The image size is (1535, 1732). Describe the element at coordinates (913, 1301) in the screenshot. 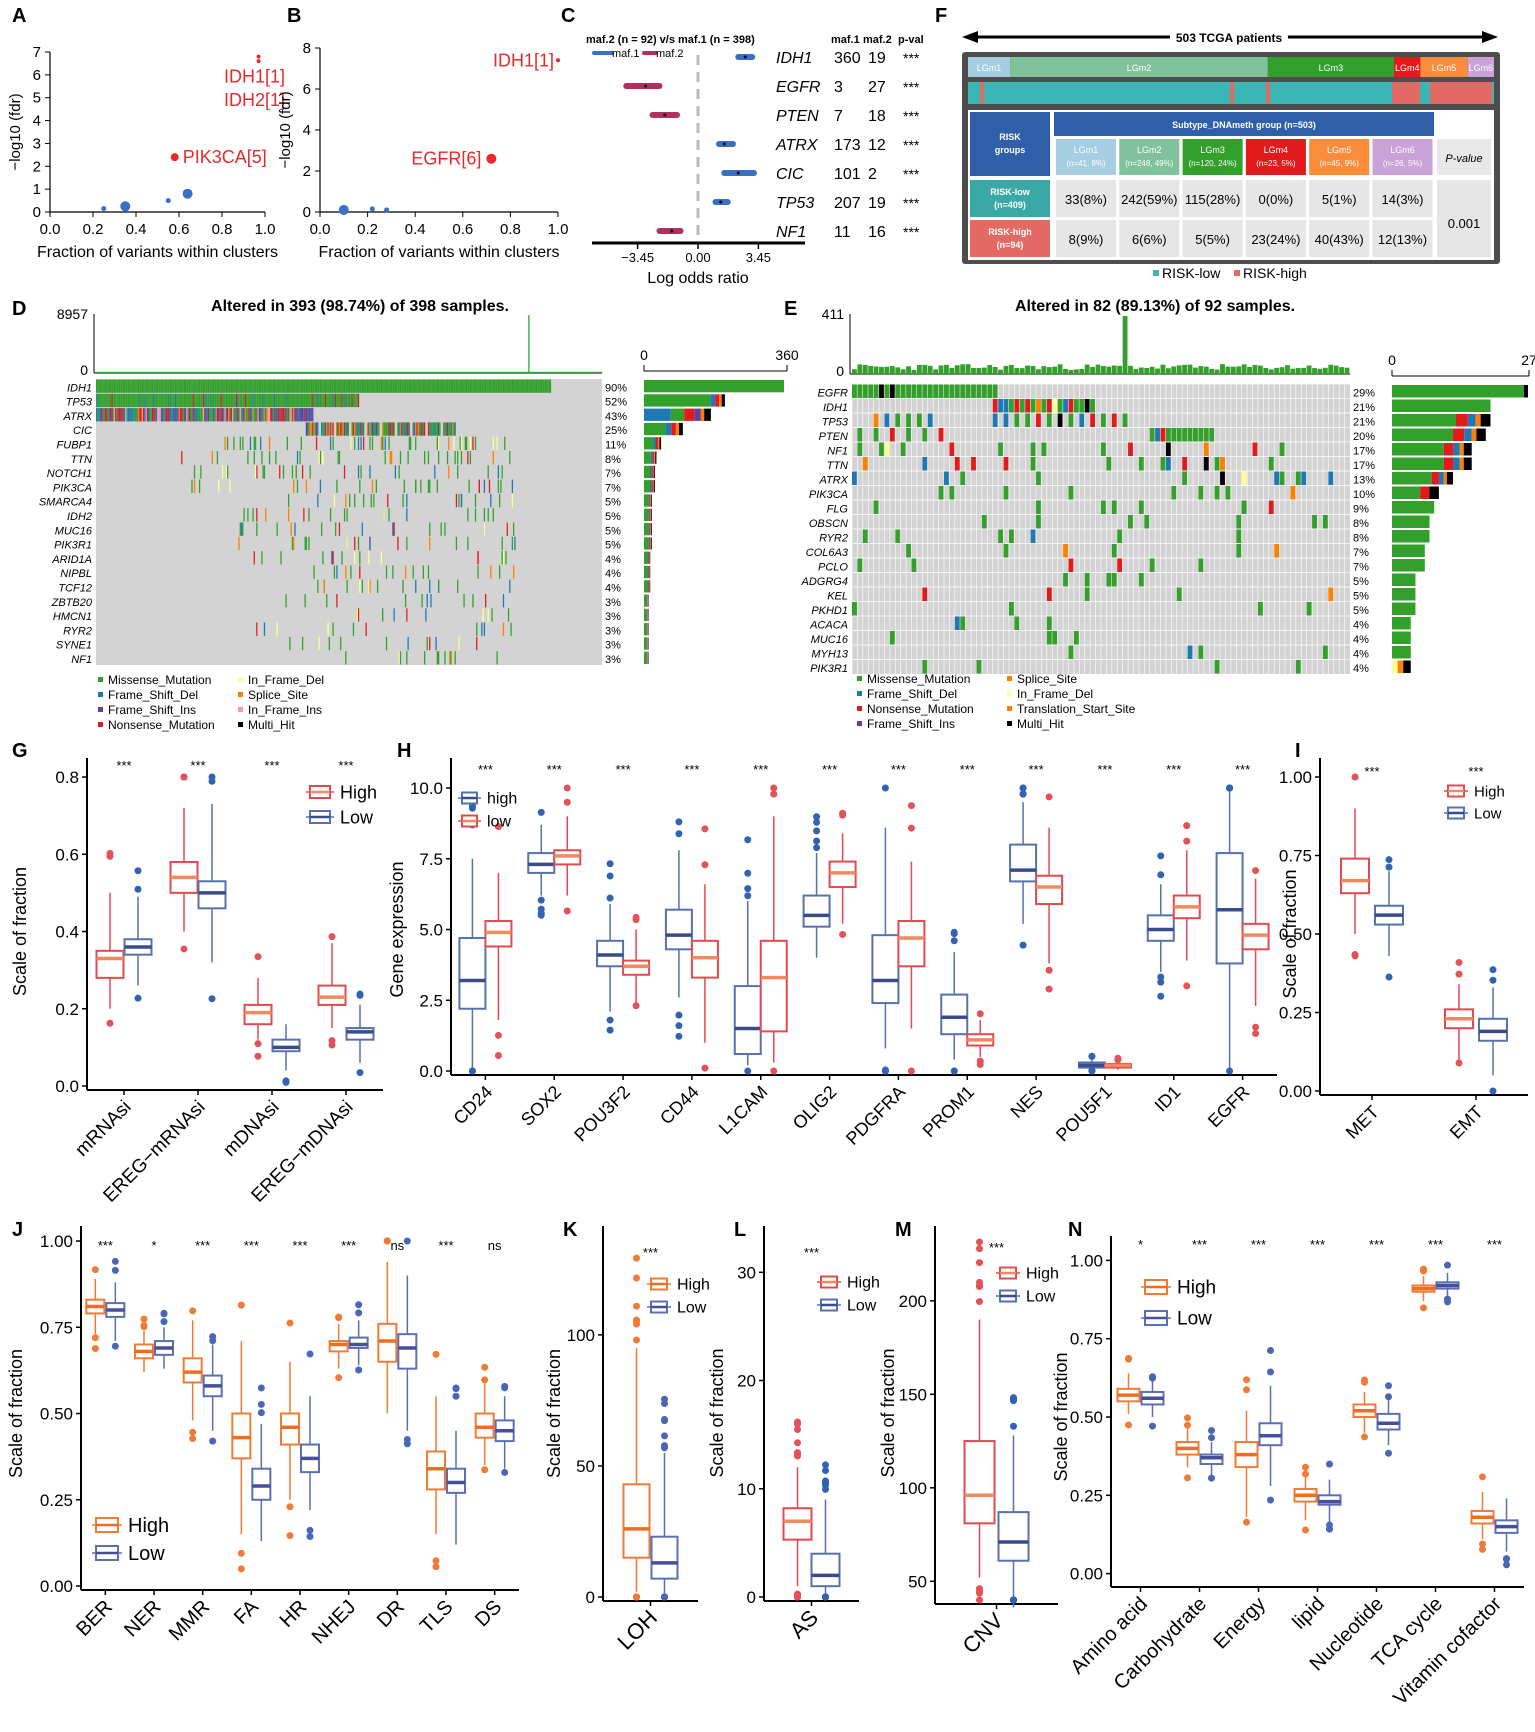

I see `y-tick-label: 200` at that location.